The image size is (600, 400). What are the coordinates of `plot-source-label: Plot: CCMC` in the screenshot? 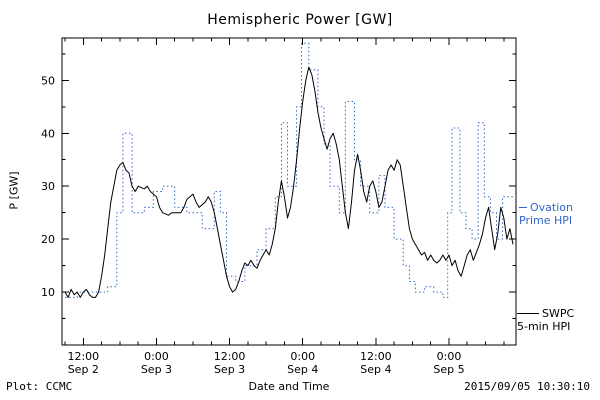 It's located at (39, 386).